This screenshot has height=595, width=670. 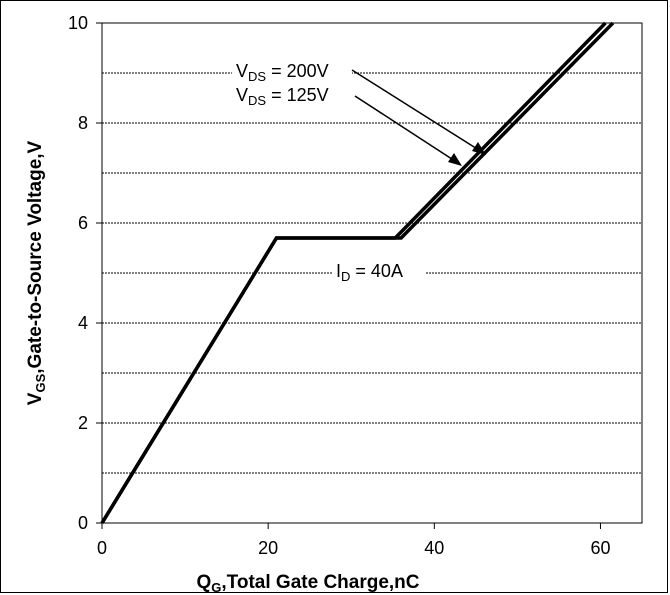 I want to click on annotation-vds-200v: VDS = 200V, so click(x=282, y=72).